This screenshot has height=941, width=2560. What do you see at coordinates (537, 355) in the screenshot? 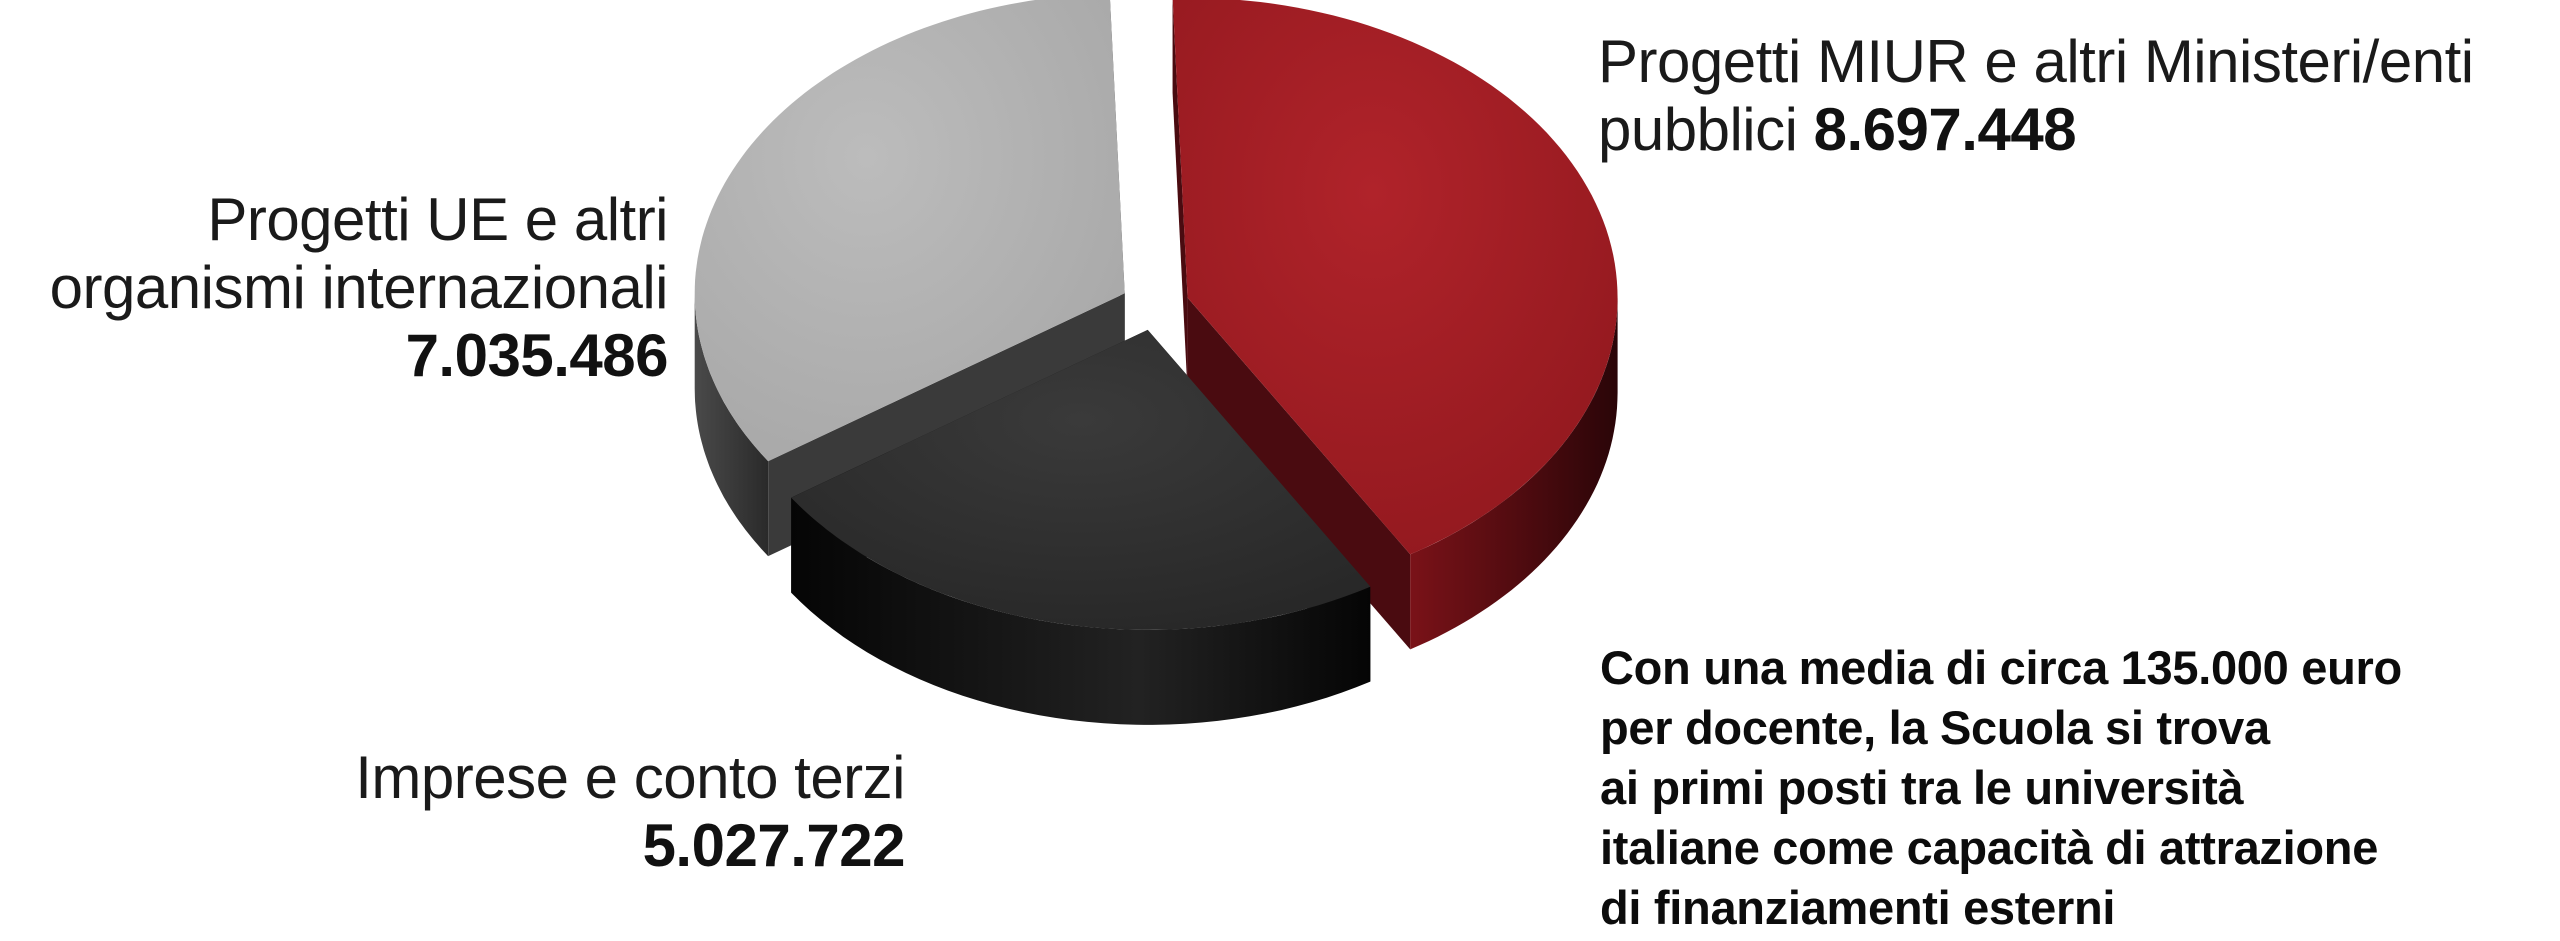
I see `slice-value-ue: 7.035.486` at bounding box center [537, 355].